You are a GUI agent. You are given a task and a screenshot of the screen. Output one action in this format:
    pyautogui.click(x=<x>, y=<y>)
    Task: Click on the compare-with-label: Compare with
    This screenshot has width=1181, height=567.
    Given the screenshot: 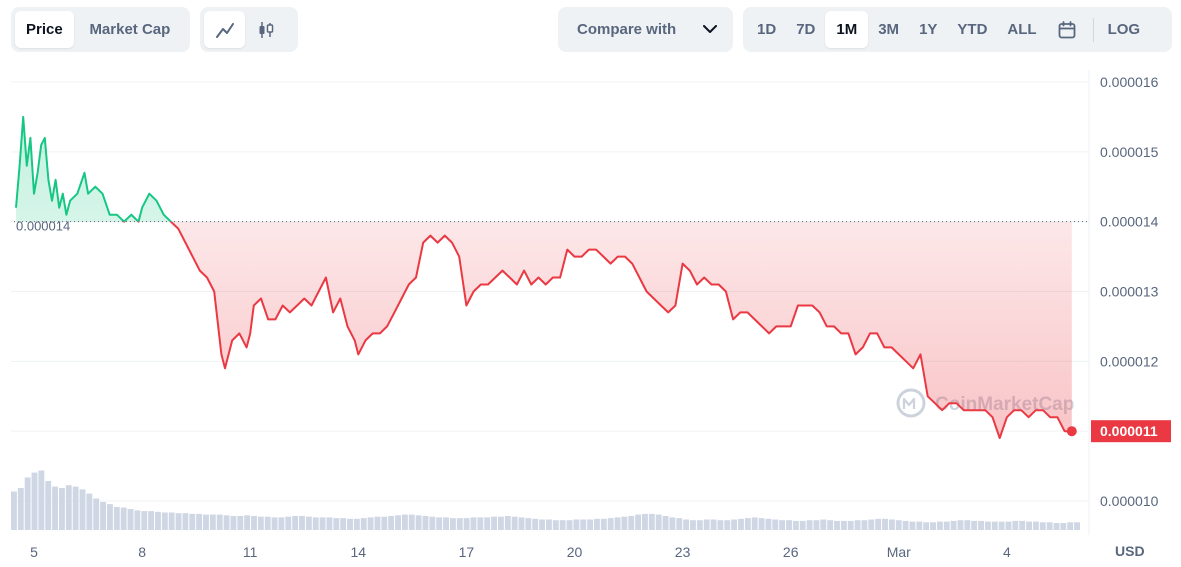 What is the action you would take?
    pyautogui.click(x=627, y=29)
    